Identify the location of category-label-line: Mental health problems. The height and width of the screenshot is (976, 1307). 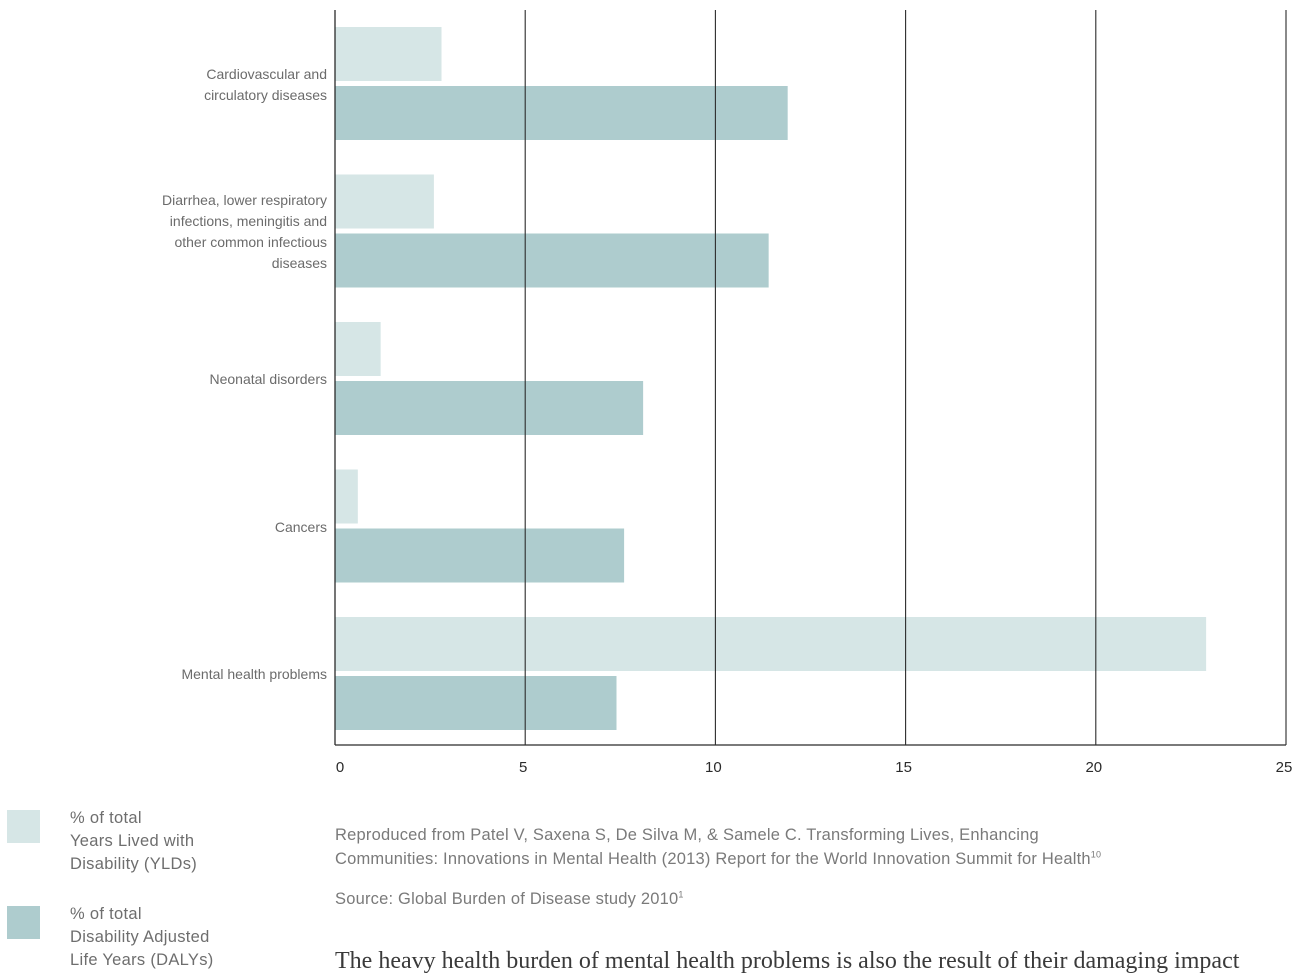
(254, 674).